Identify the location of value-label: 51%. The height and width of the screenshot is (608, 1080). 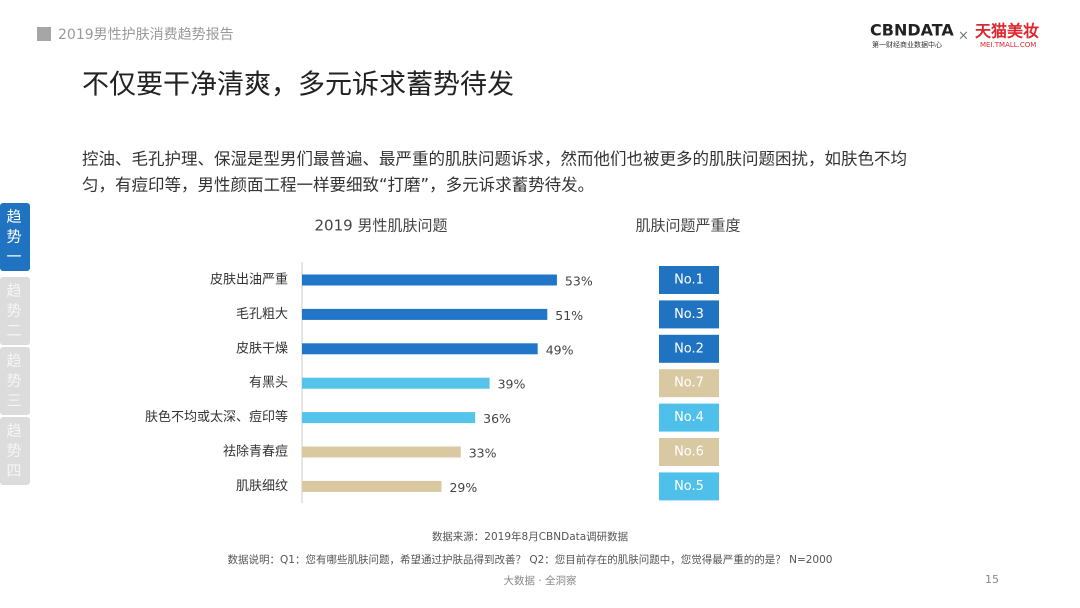
(569, 315).